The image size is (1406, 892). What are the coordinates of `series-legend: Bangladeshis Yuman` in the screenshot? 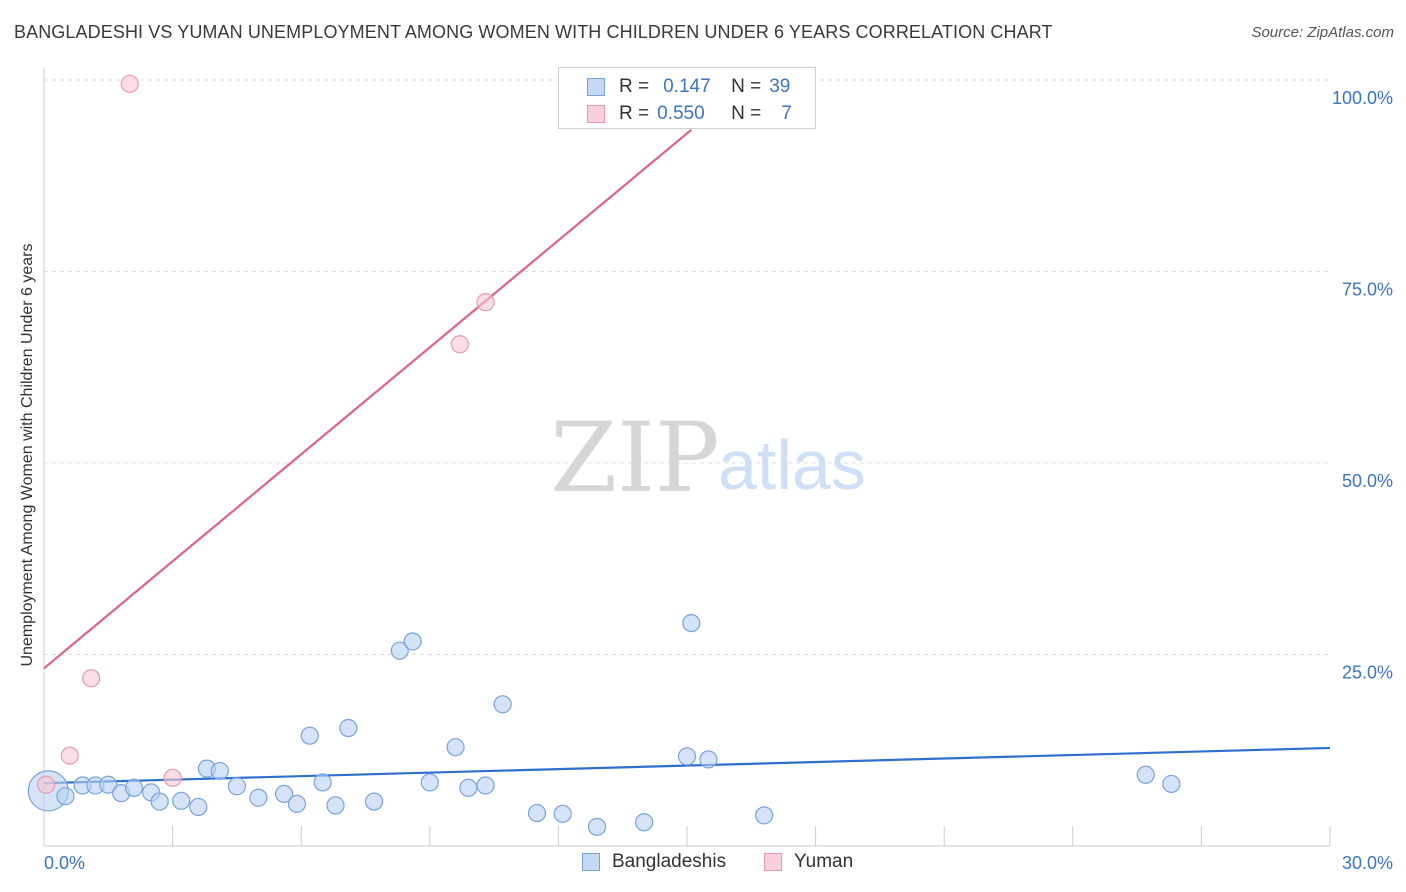 It's located at (703, 864).